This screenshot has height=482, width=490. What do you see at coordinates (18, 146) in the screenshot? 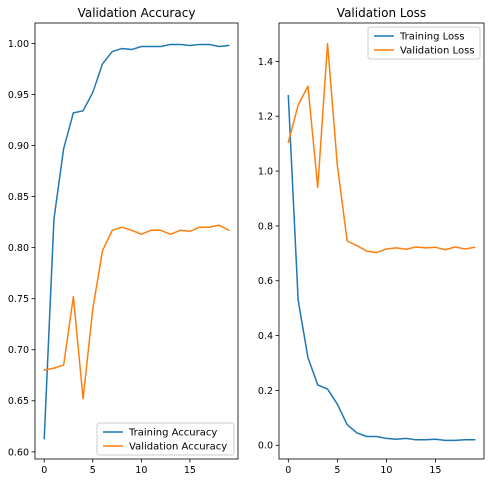
I see `y-tick-label: 0.90` at bounding box center [18, 146].